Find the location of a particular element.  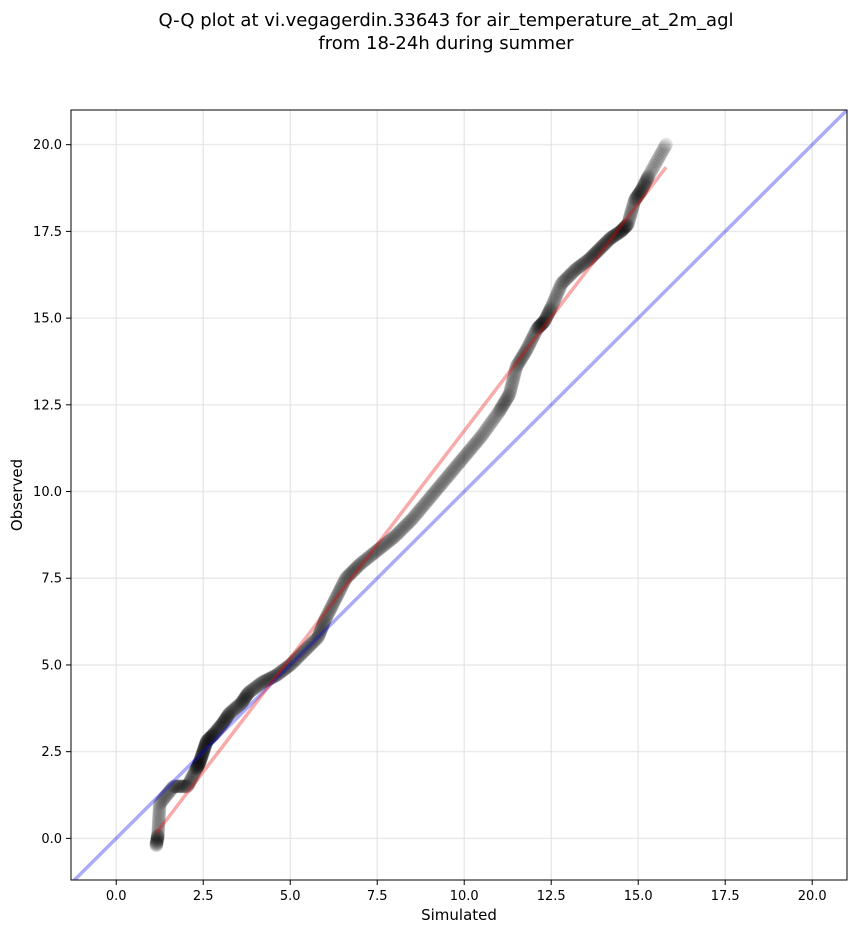

x-tick-label-8: 20.0 is located at coordinates (812, 896).